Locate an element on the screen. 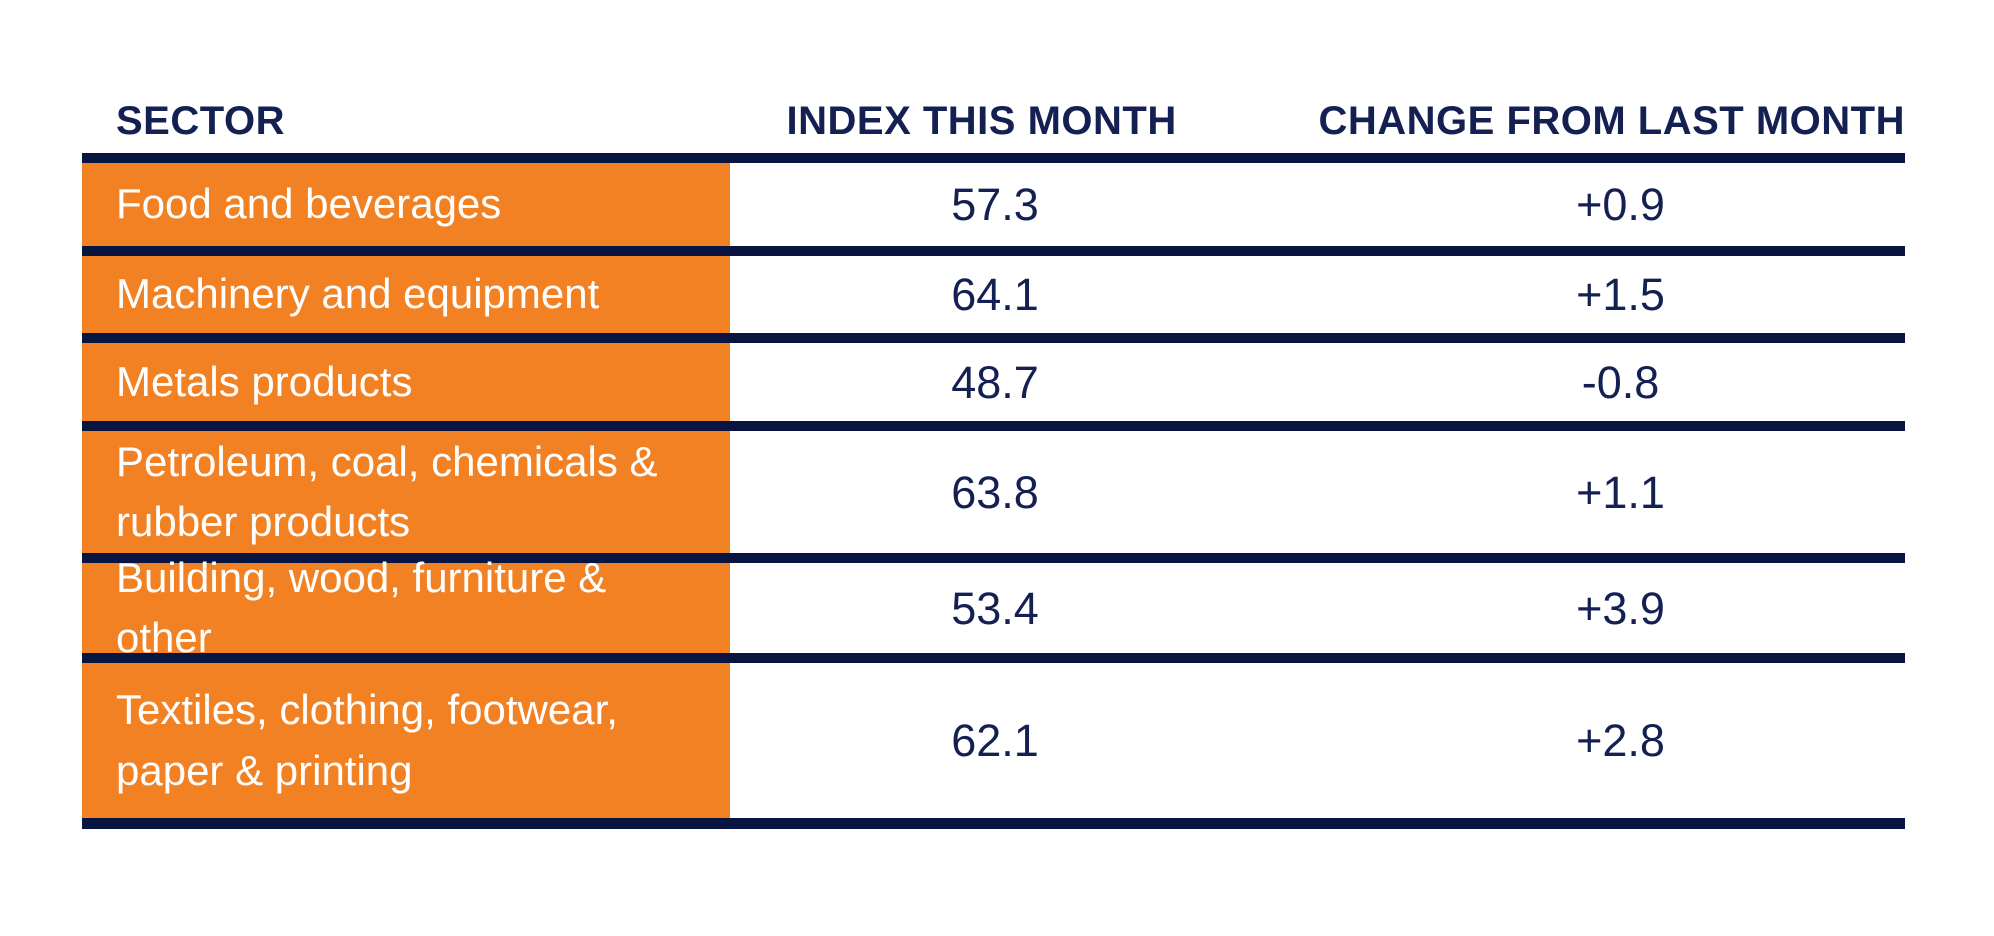 The image size is (1994, 936). index-cell: 53.4 is located at coordinates (995, 608).